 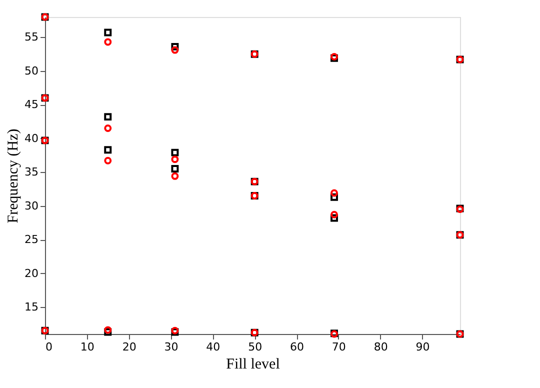 I want to click on x-tick-label: 80, so click(x=381, y=347).